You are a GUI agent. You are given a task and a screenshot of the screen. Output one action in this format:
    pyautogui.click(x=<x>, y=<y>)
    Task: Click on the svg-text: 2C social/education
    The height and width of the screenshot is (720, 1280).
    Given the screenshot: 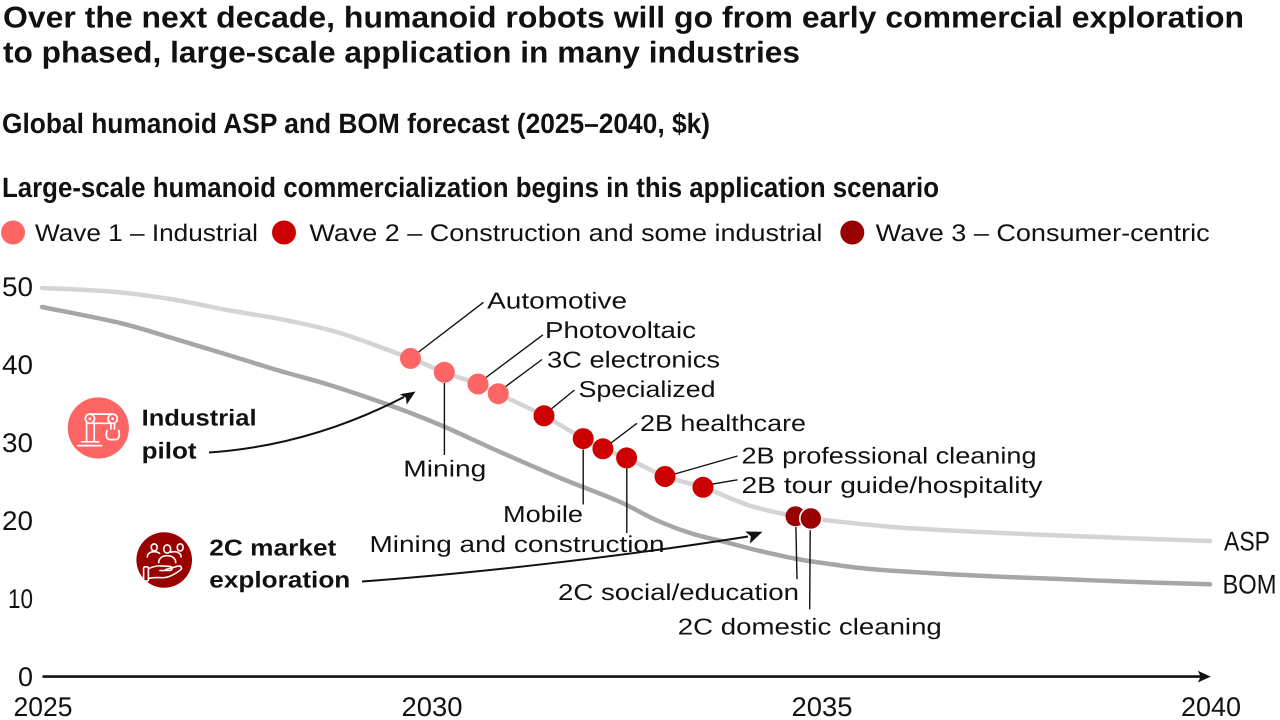 What is the action you would take?
    pyautogui.click(x=678, y=592)
    